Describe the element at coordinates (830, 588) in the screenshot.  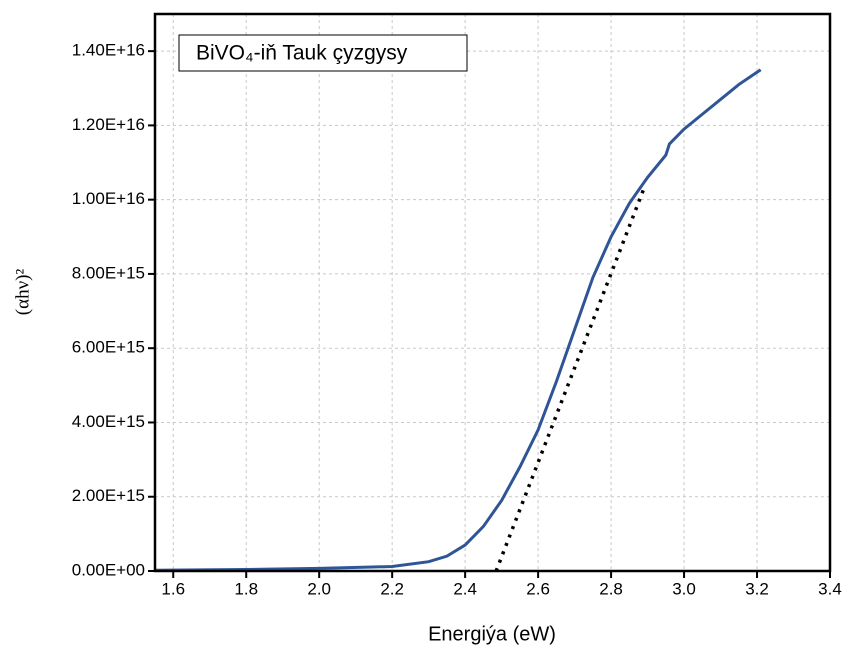
I see `x-tick-label: 3.4` at that location.